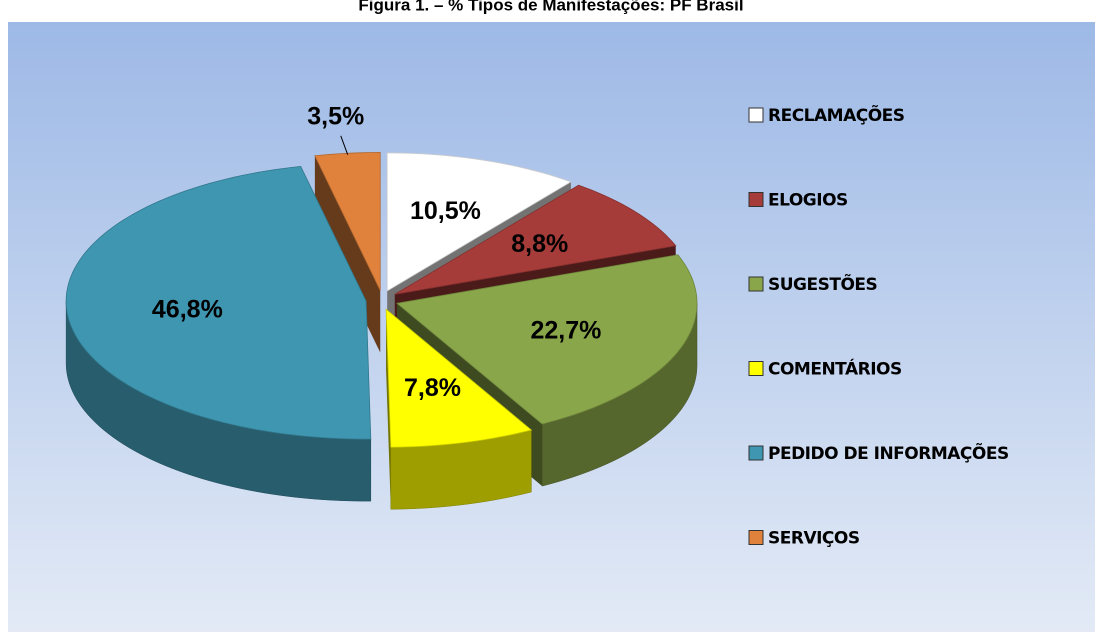 The width and height of the screenshot is (1102, 632). I want to click on data-label: 7,8%, so click(432, 388).